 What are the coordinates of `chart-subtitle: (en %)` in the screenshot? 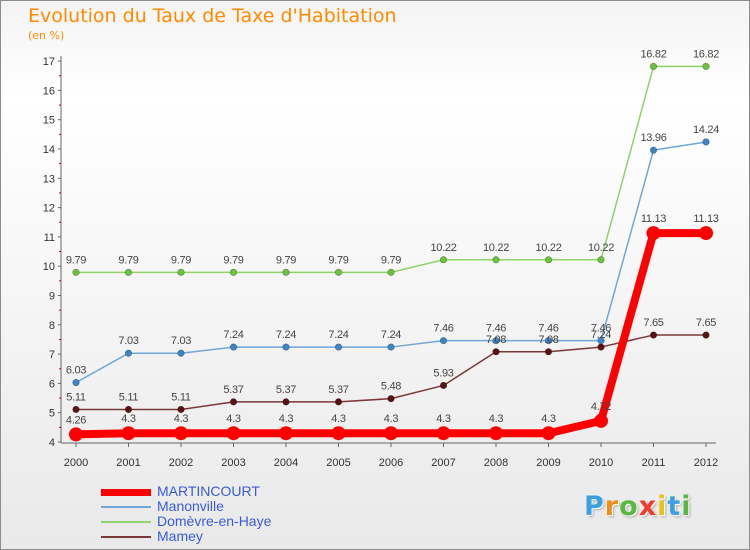 It's located at (46, 35).